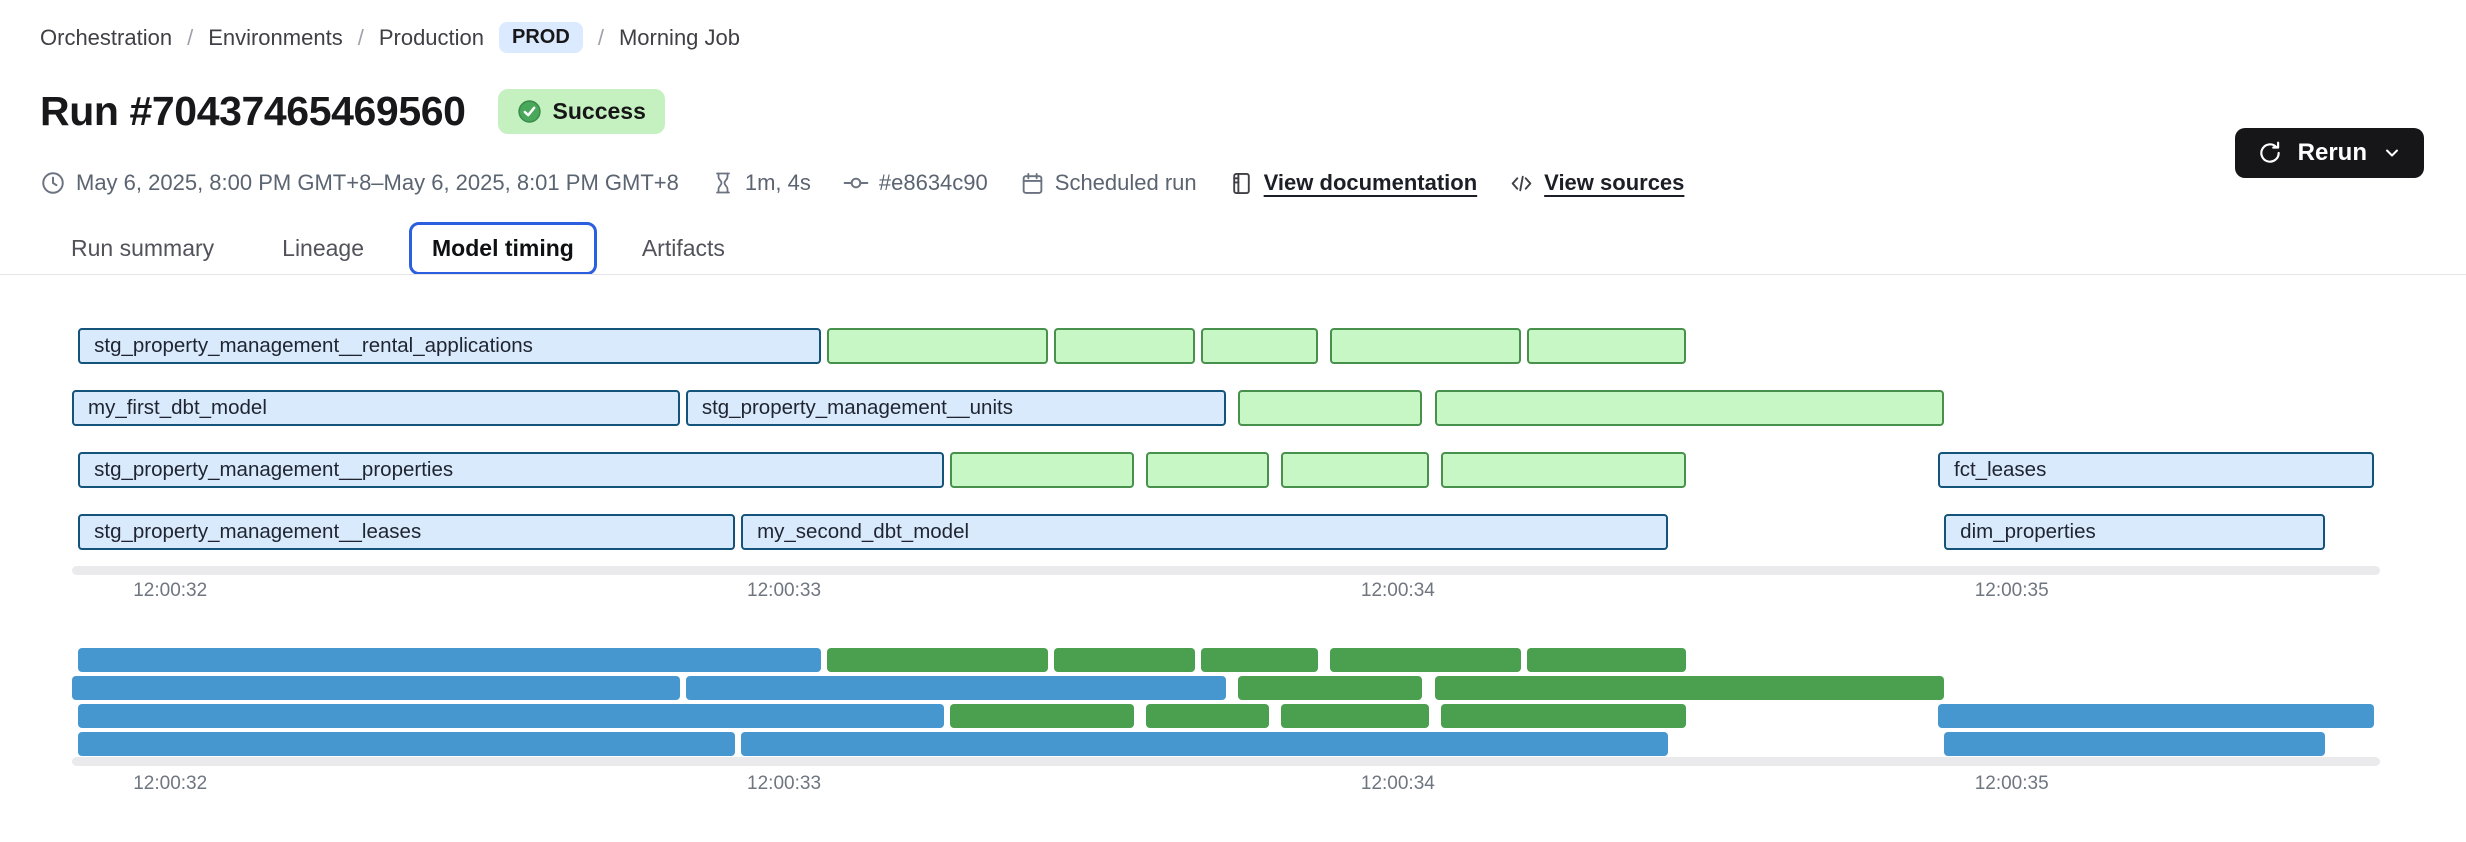 Image resolution: width=2466 pixels, height=842 pixels. I want to click on view-documentation-link: View documentation, so click(1353, 183).